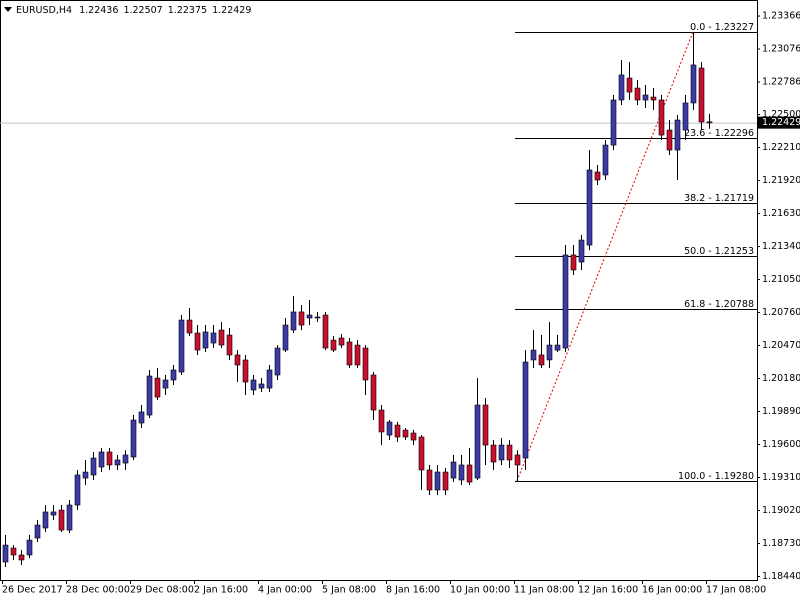 The width and height of the screenshot is (800, 600). What do you see at coordinates (8, 9) in the screenshot?
I see `menu-arrow` at bounding box center [8, 9].